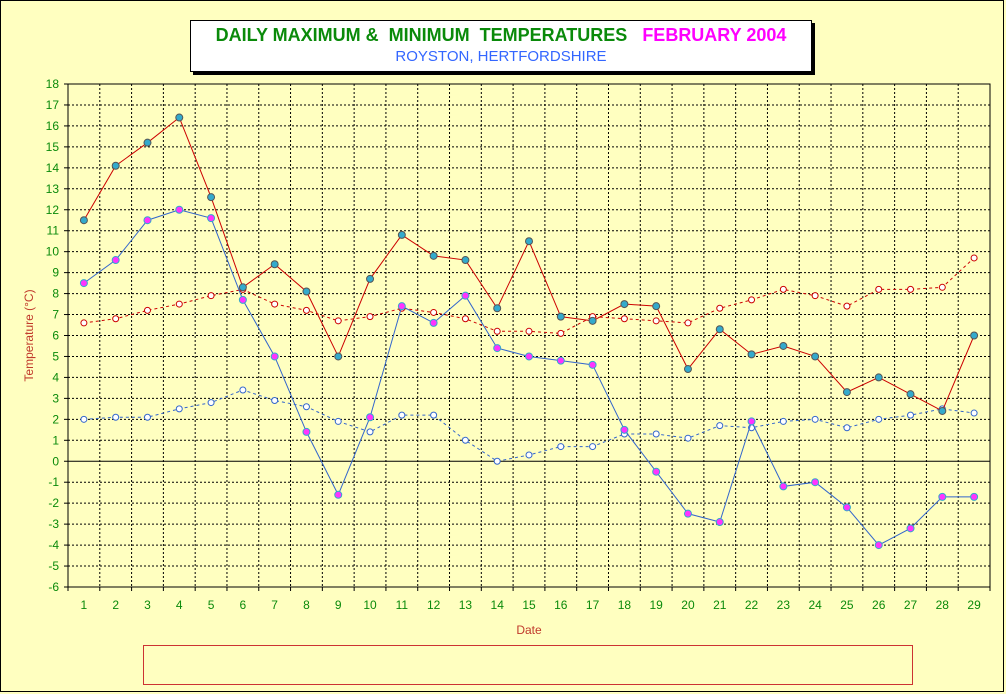  I want to click on x-tick-label: 14, so click(498, 605).